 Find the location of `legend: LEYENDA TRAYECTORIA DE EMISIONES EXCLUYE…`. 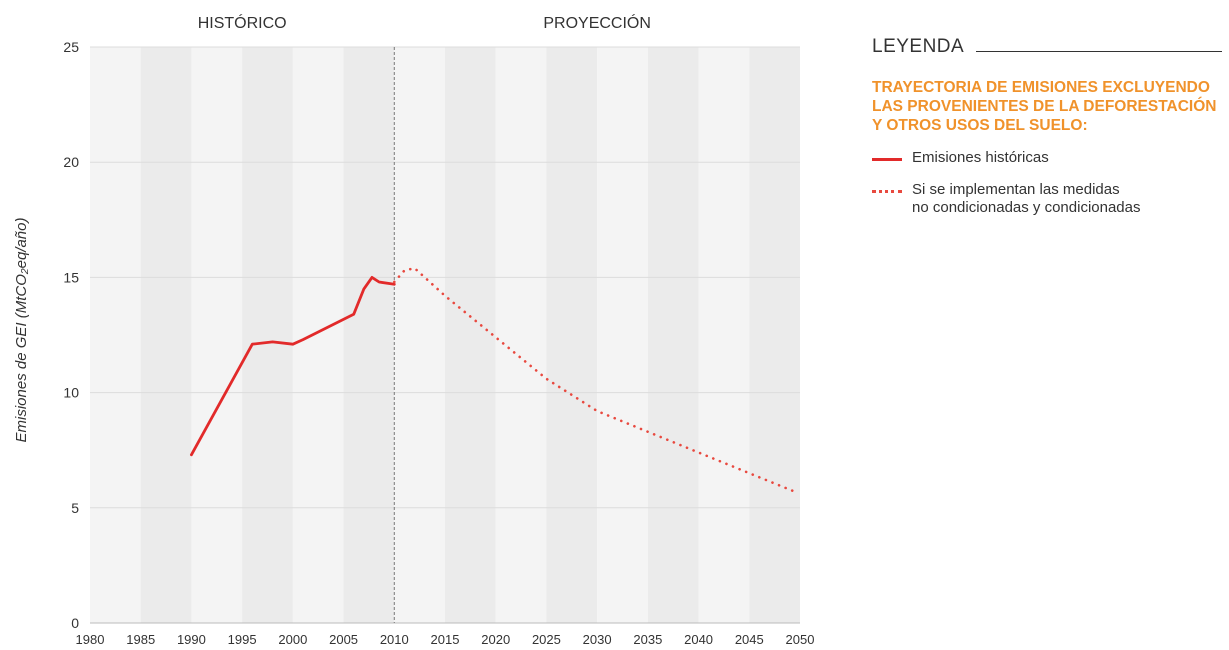

legend: LEYENDA TRAYECTORIA DE EMISIONES EXCLUYE… is located at coordinates (1047, 126).